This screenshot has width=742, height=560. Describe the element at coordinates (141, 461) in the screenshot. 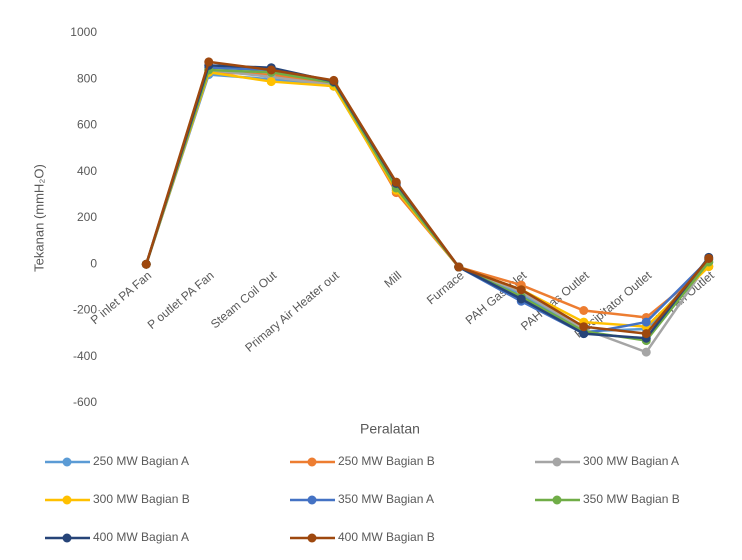

I see `legend-label: 250 MW Bagian A` at that location.